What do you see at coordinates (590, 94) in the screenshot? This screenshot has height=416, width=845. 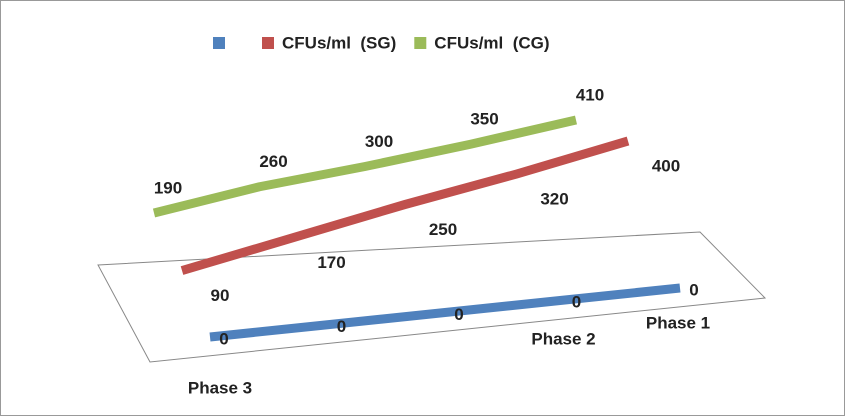 I see `data-label: 410` at bounding box center [590, 94].